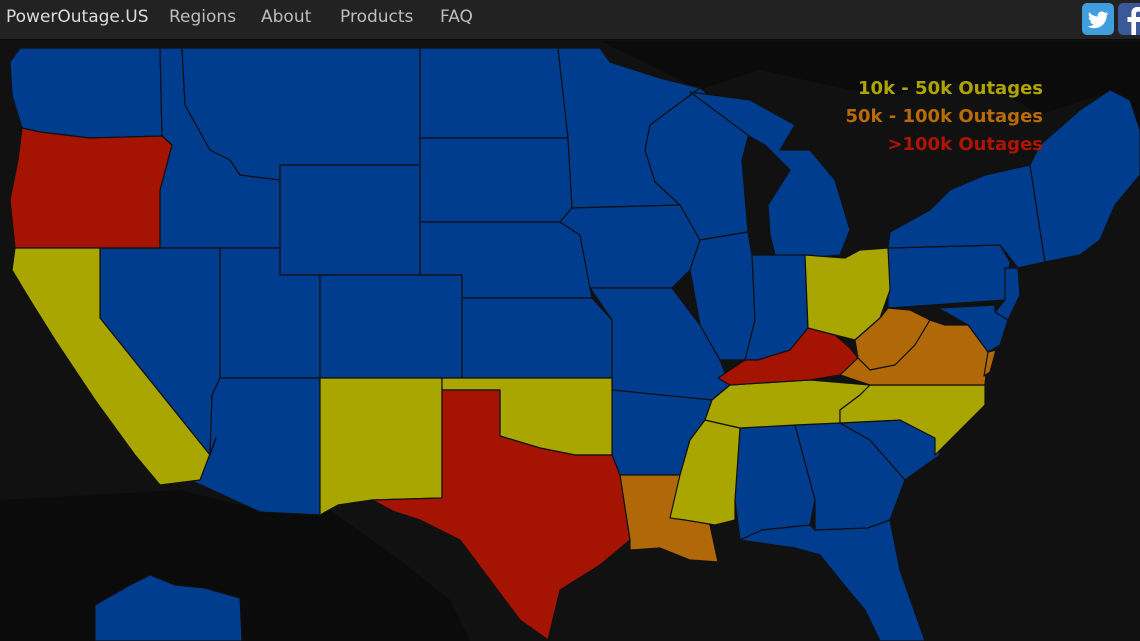 The image size is (1140, 641). What do you see at coordinates (286, 17) in the screenshot?
I see `nav-about-link: About` at bounding box center [286, 17].